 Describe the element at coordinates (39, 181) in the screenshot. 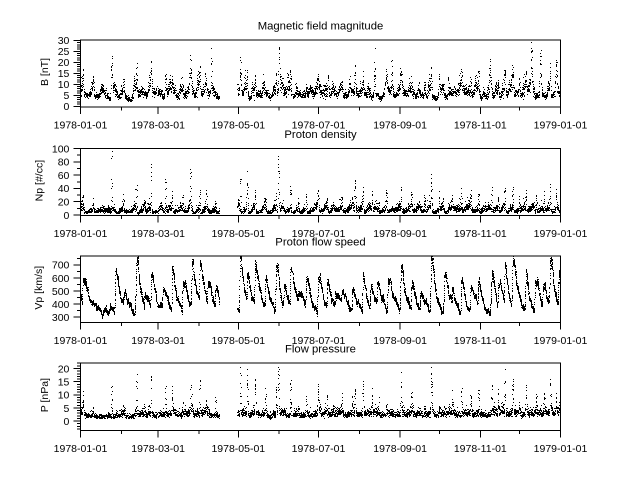

I see `svg-text: Np [#/cc]` at that location.